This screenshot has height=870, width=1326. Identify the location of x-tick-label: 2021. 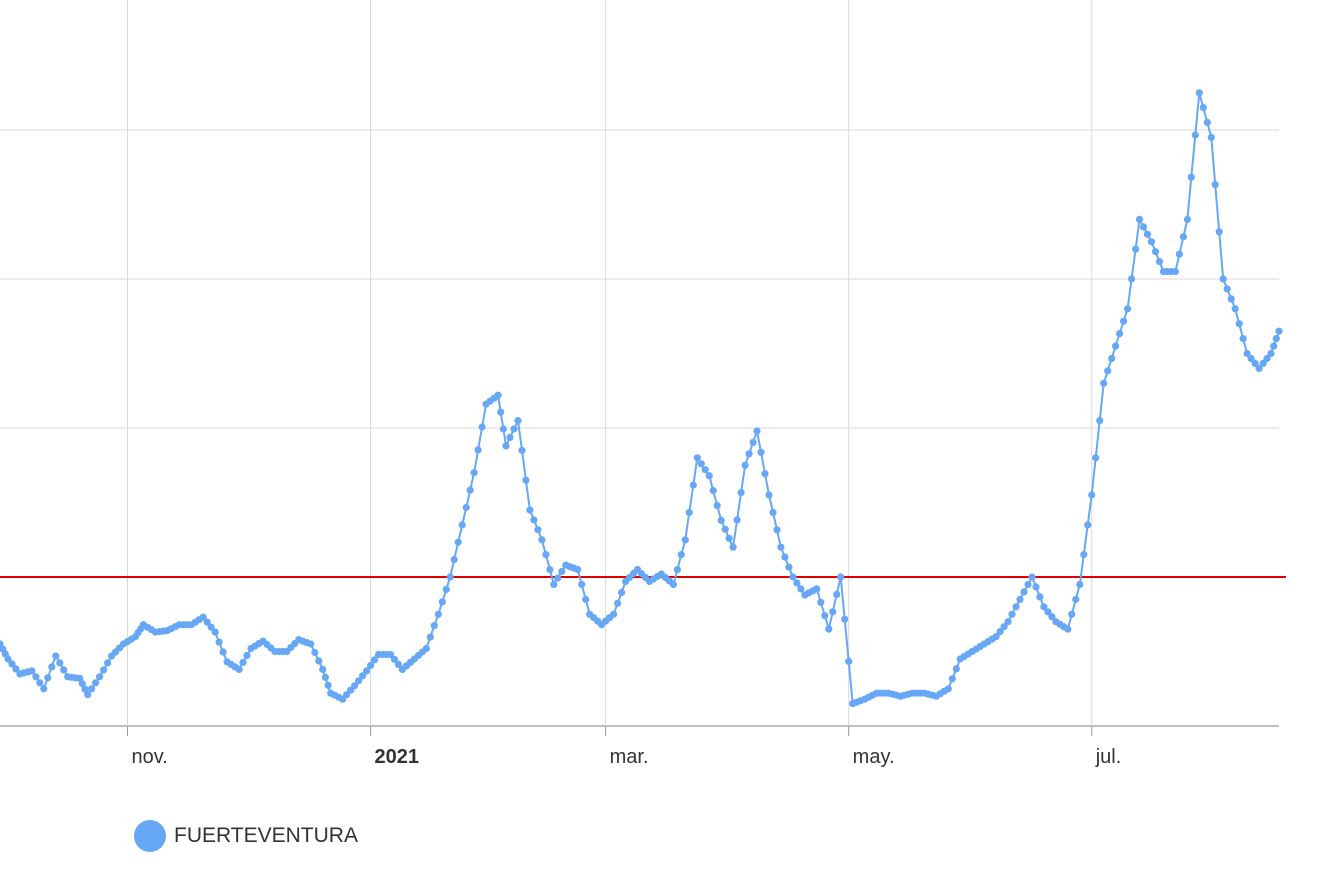
(397, 757).